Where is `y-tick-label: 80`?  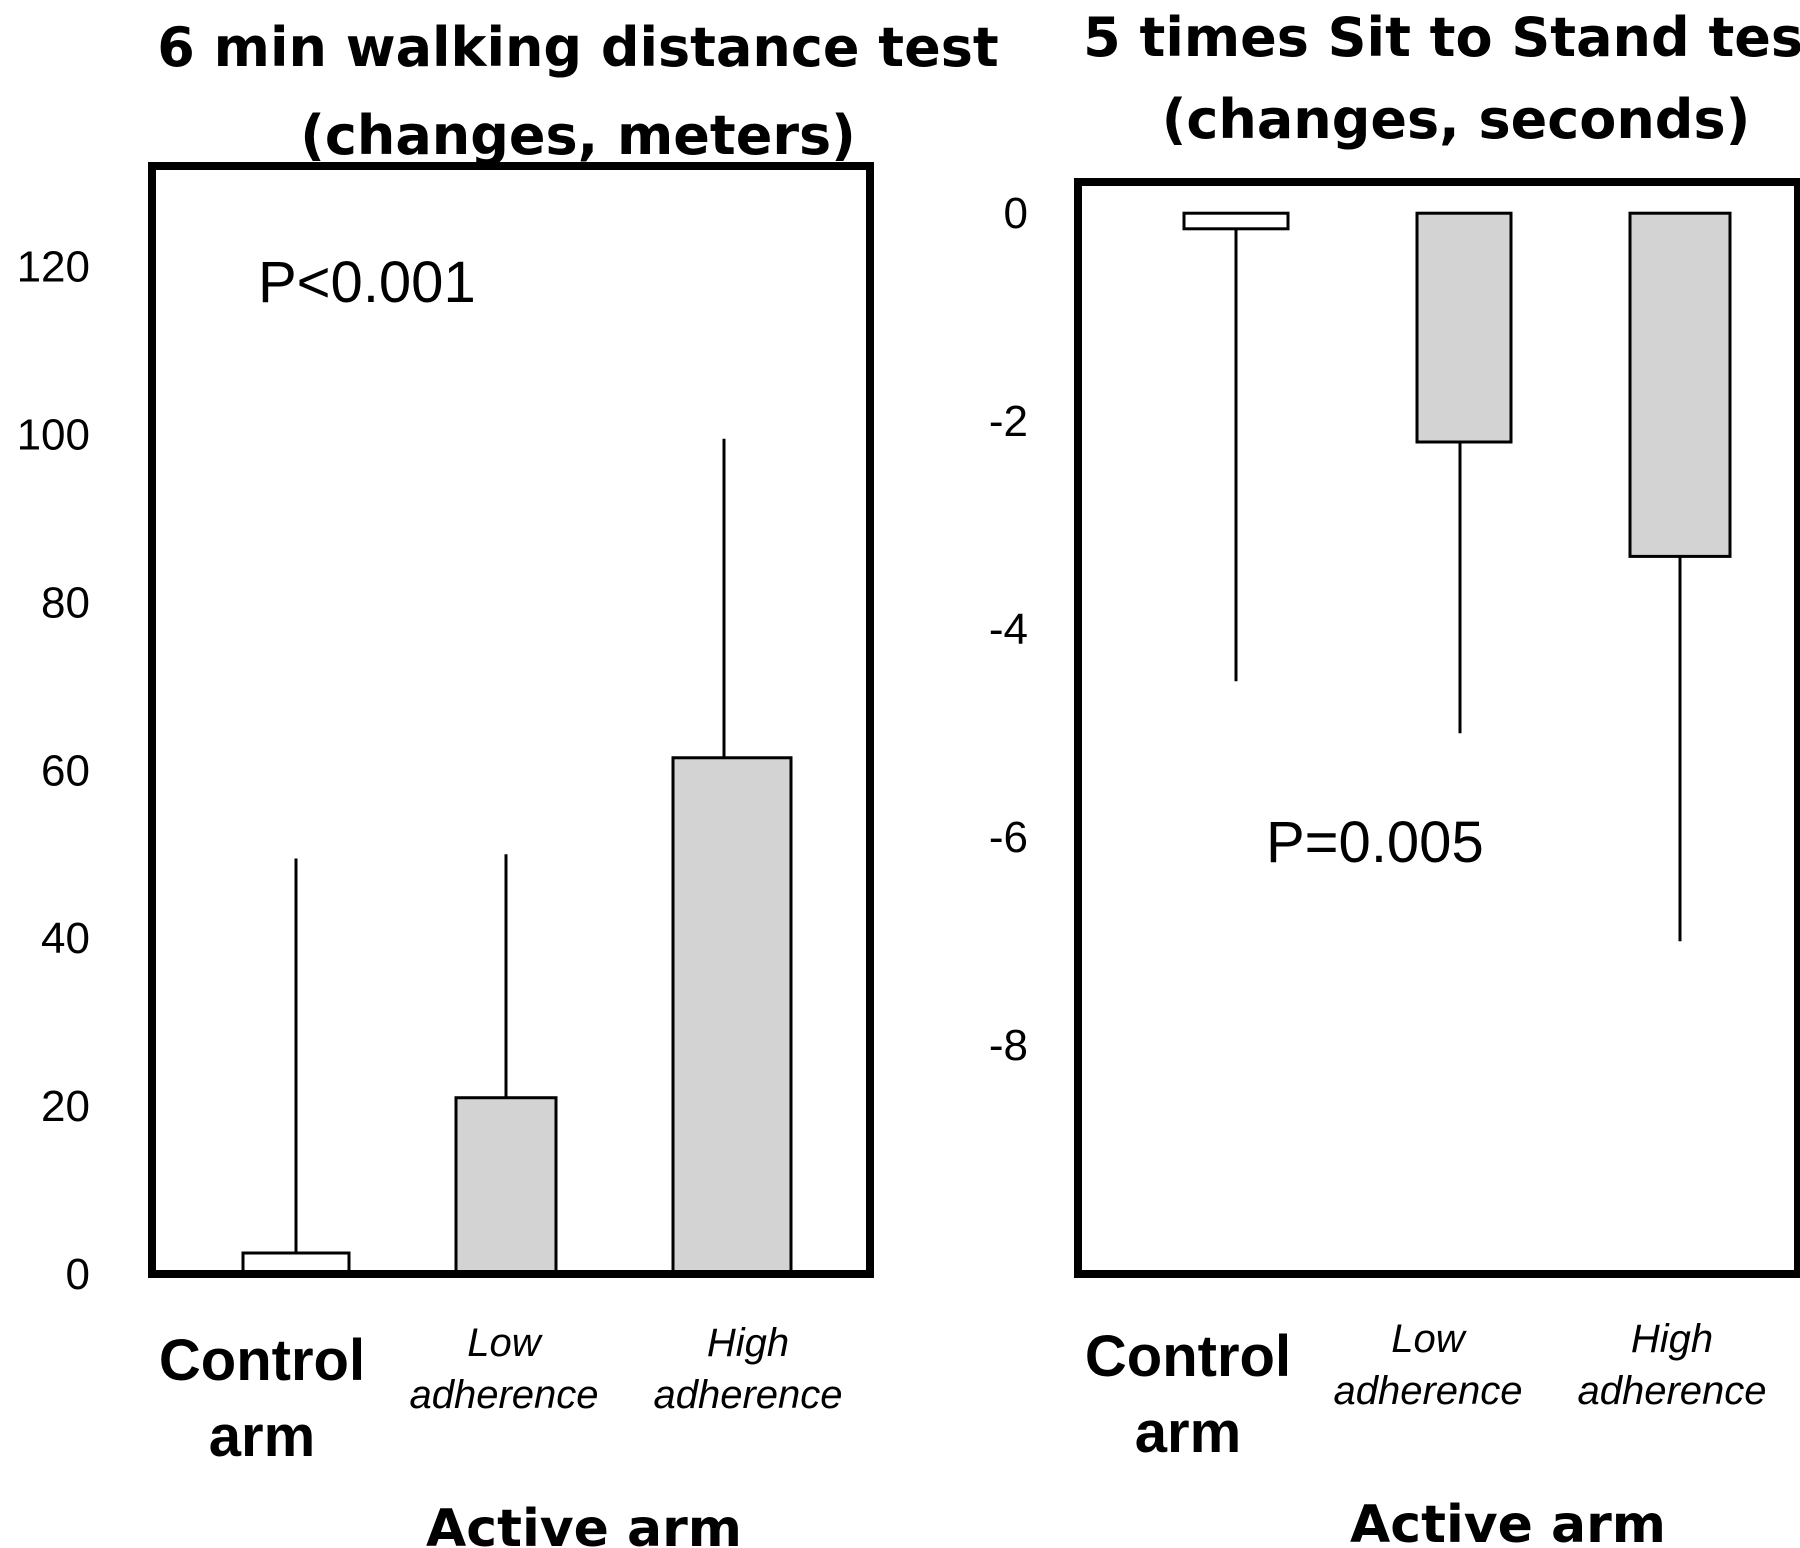
y-tick-label: 80 is located at coordinates (65, 602).